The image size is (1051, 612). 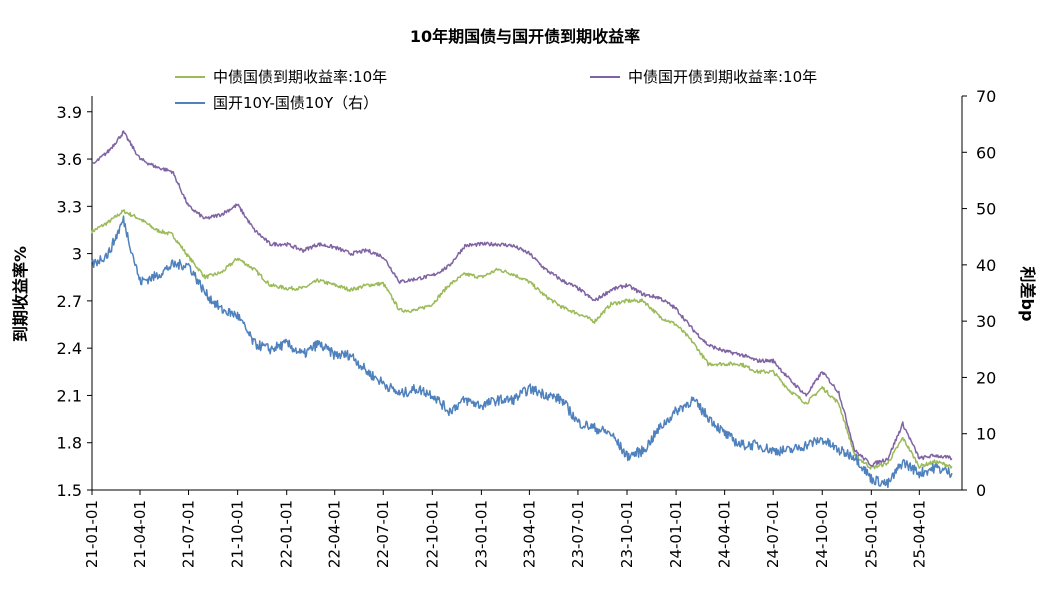 I want to click on x-tick-label: 24-01-01, so click(x=676, y=534).